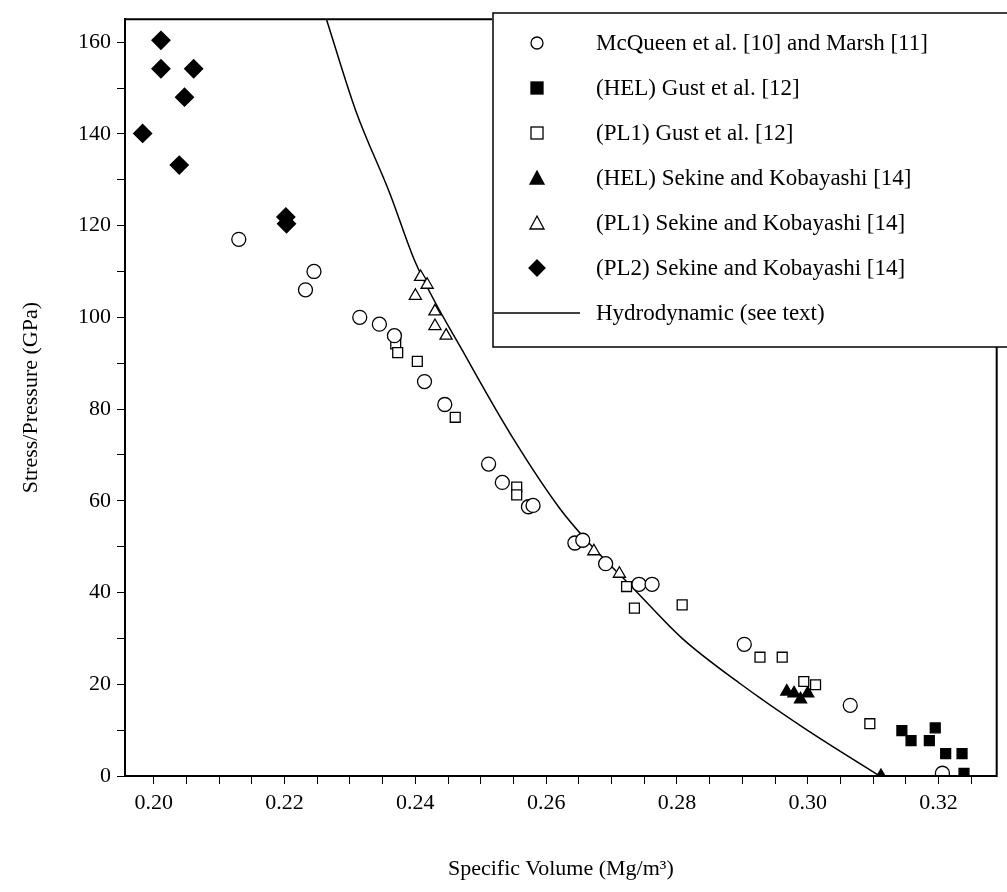  What do you see at coordinates (100, 499) in the screenshot?
I see `y-tick-label: 60` at bounding box center [100, 499].